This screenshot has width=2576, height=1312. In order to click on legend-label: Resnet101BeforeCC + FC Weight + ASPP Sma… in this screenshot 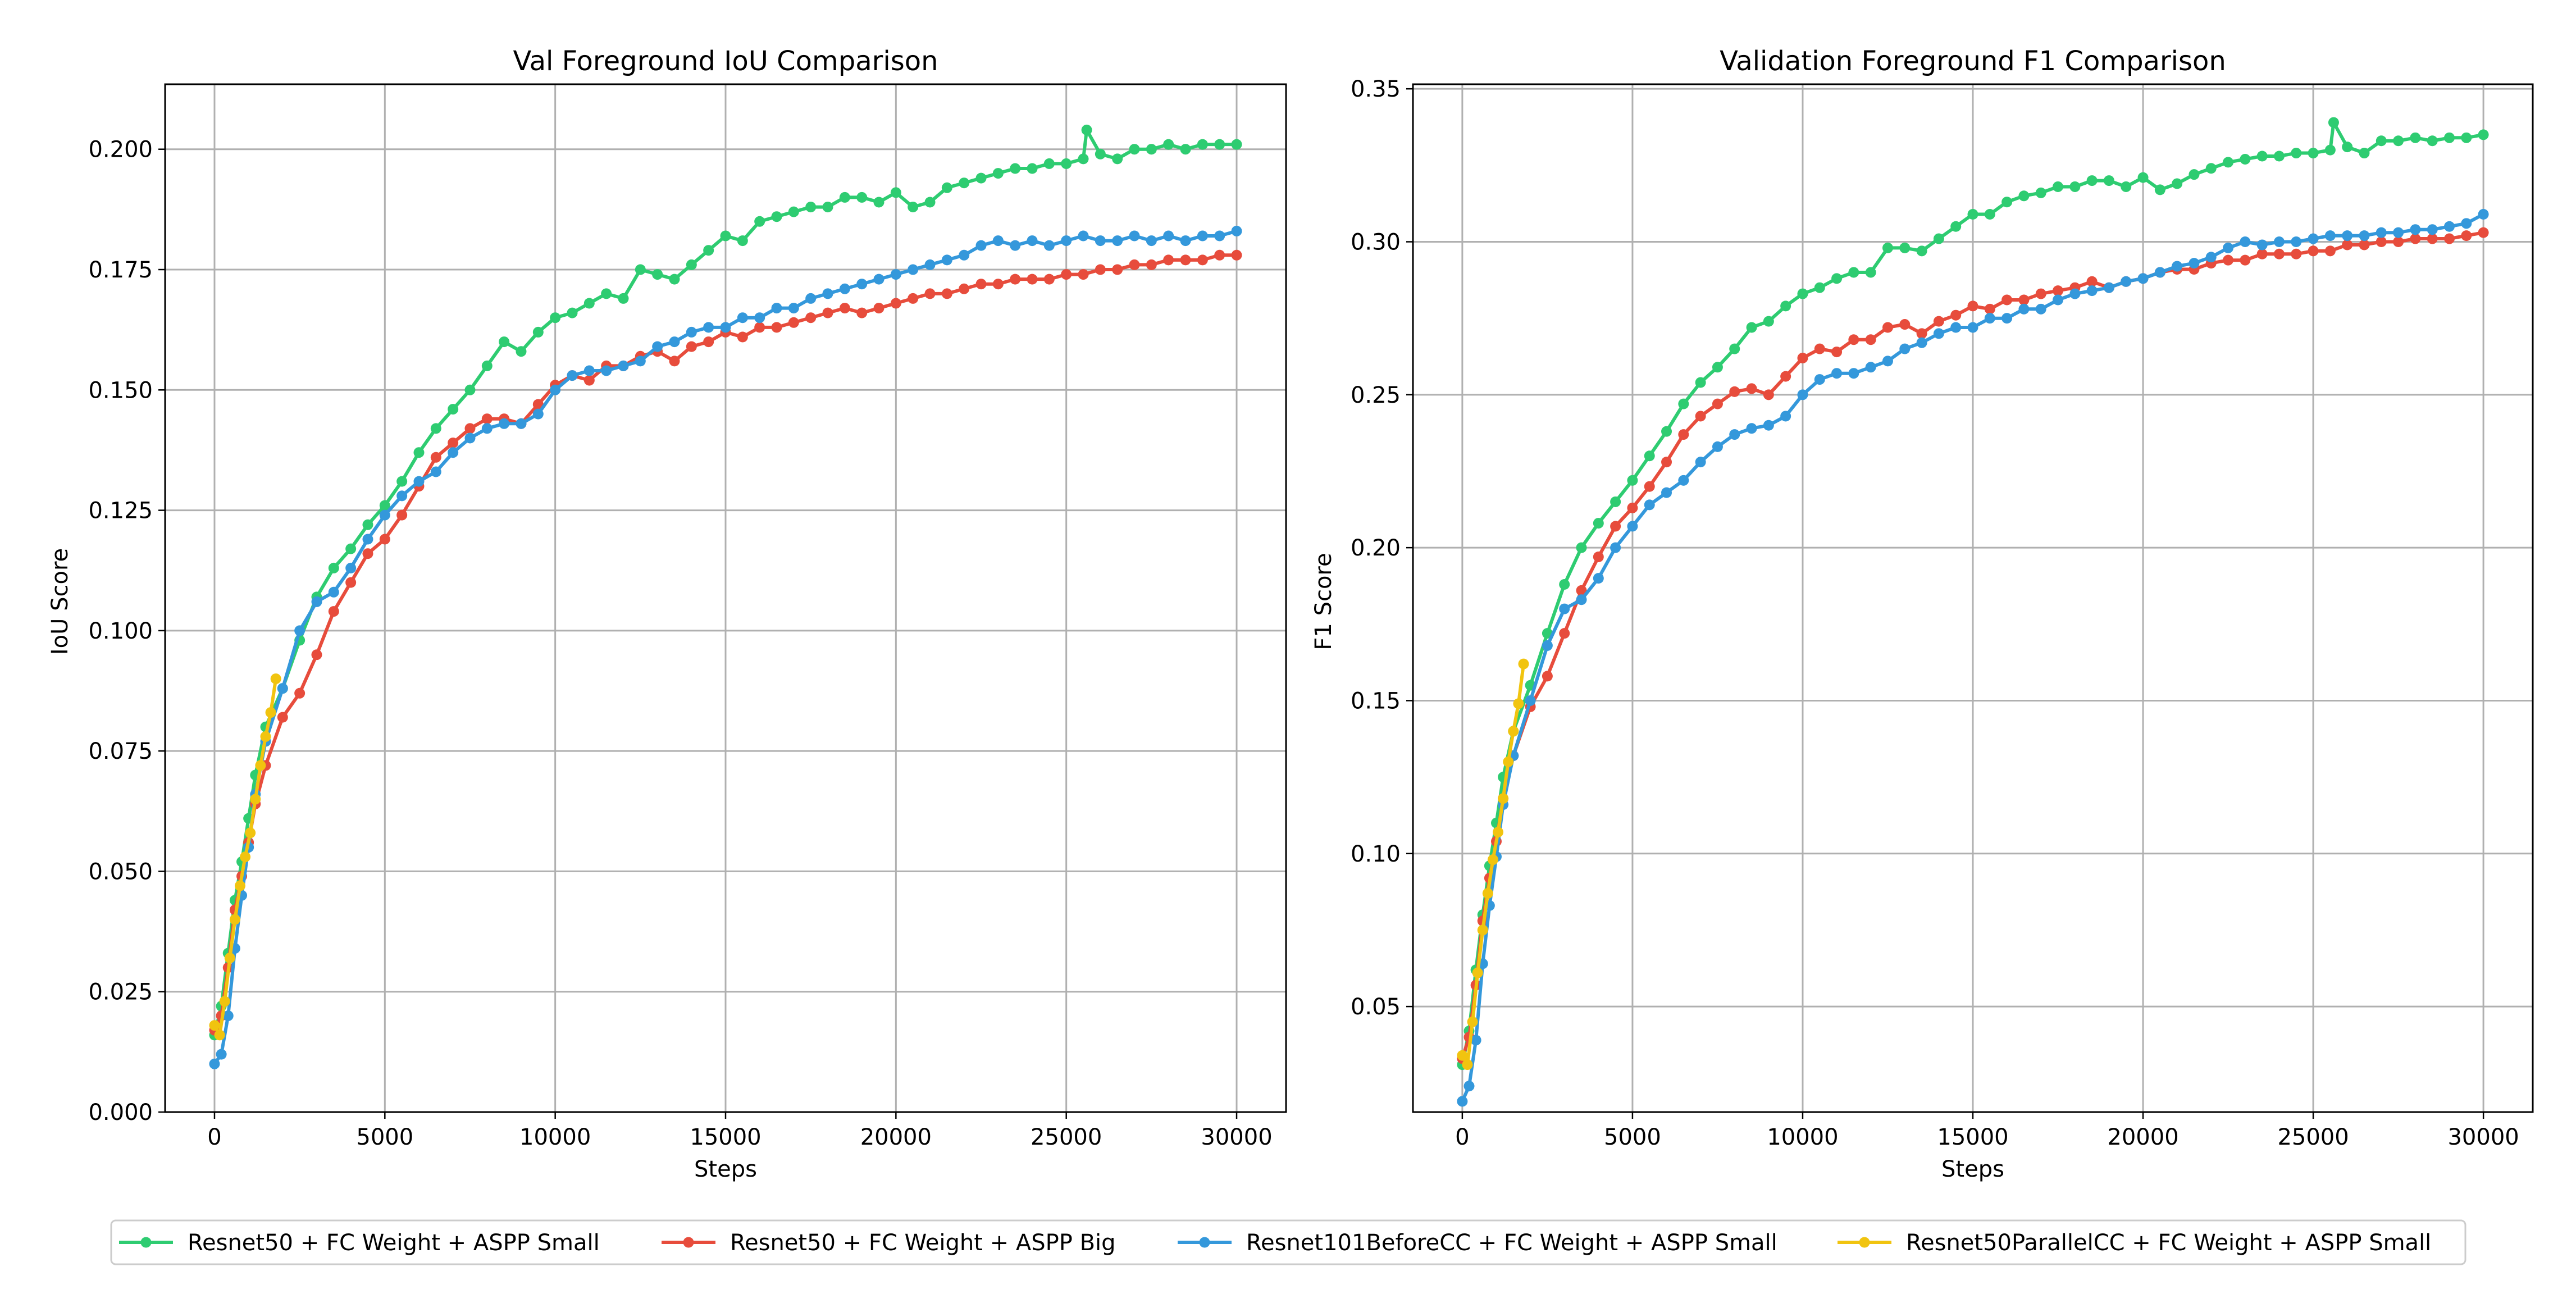, I will do `click(1511, 1243)`.